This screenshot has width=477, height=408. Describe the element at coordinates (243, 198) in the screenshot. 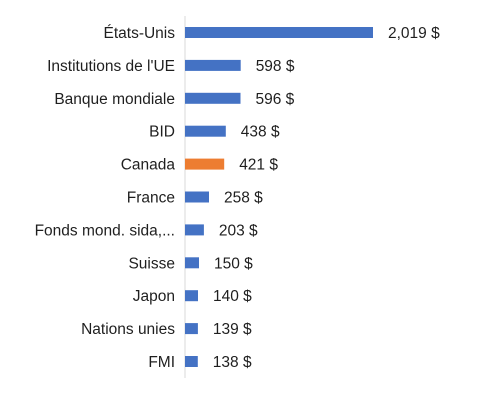

I see `value-label-france: 258 $` at that location.